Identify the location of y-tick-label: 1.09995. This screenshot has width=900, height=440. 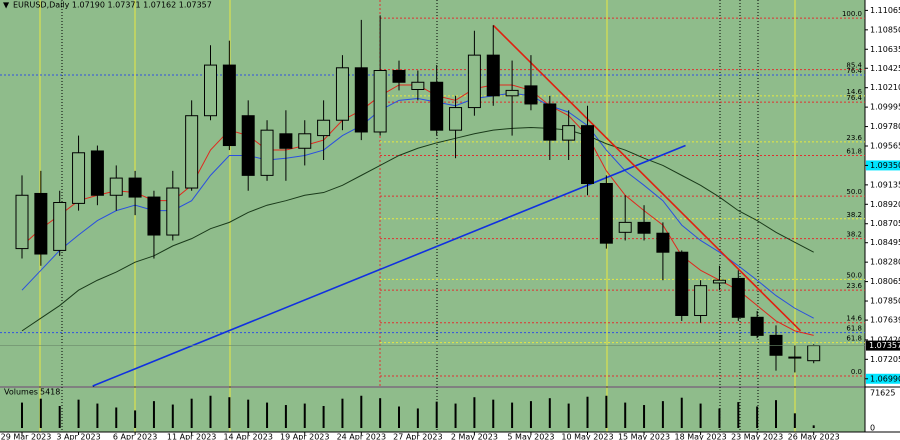
(885, 107).